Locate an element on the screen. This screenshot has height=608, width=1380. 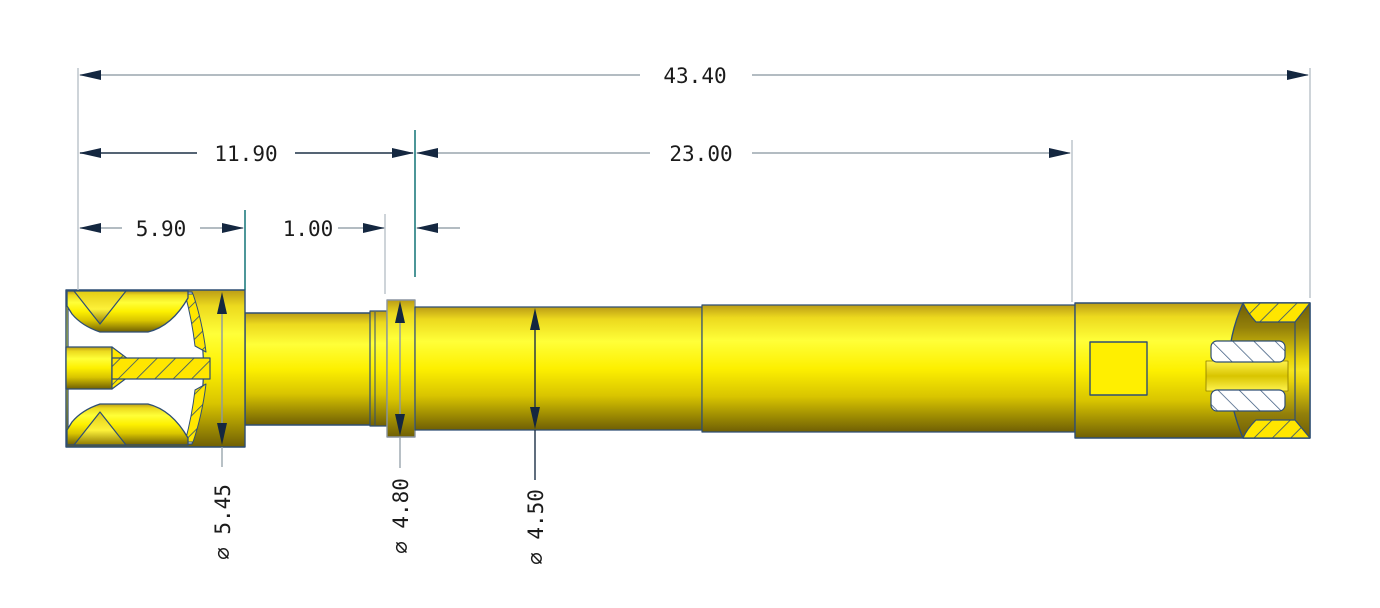
dim-diameter-collar-label: ⌀ 4.80 is located at coordinates (401, 516).